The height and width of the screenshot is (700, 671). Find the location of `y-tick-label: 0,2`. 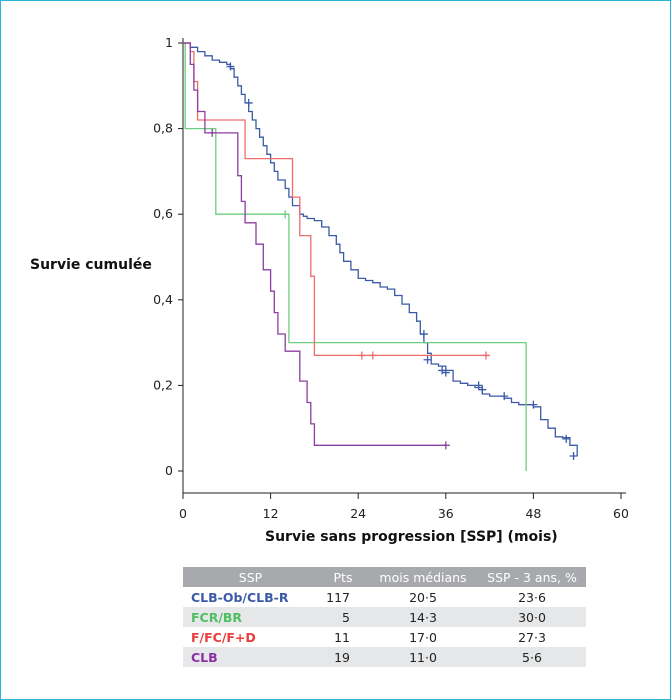

y-tick-label: 0,2 is located at coordinates (163, 384).